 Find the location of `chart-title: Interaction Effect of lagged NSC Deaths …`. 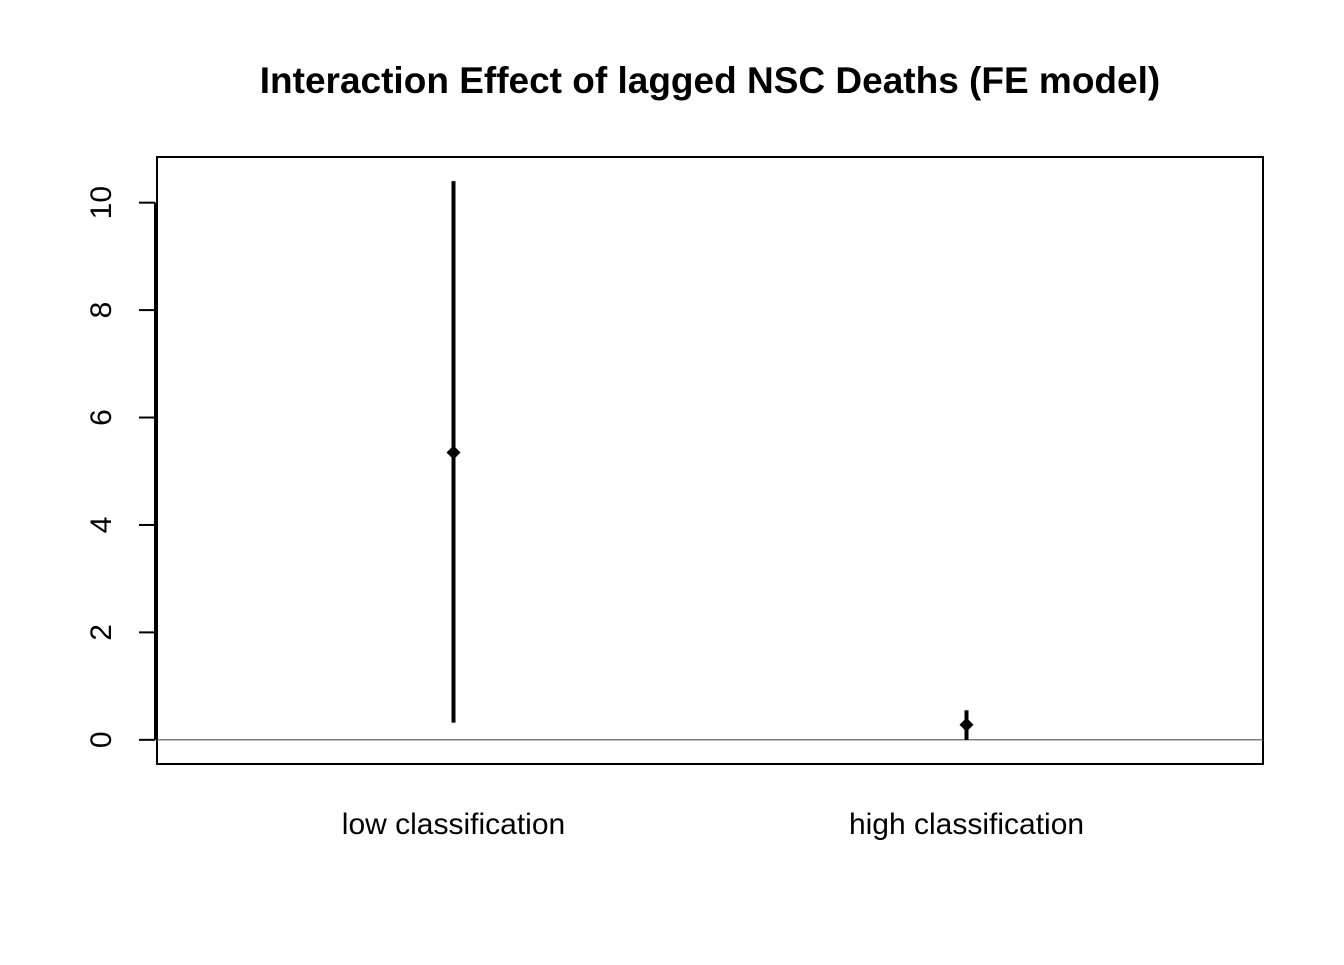

chart-title: Interaction Effect of lagged NSC Deaths … is located at coordinates (710, 80).